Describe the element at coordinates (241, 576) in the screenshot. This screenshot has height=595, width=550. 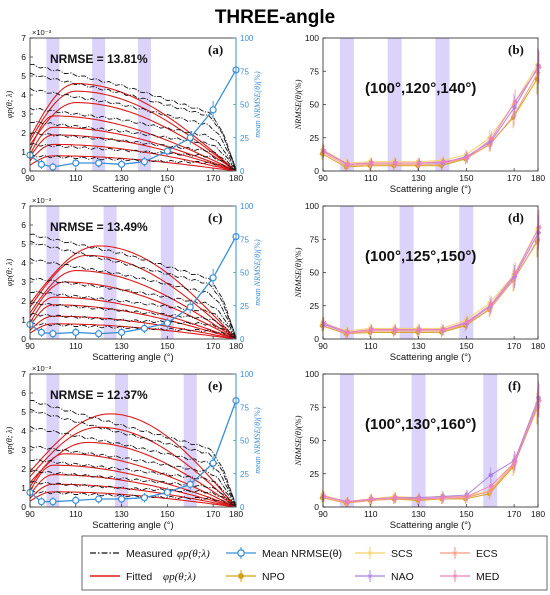
I see `legend-npo-marker` at that location.